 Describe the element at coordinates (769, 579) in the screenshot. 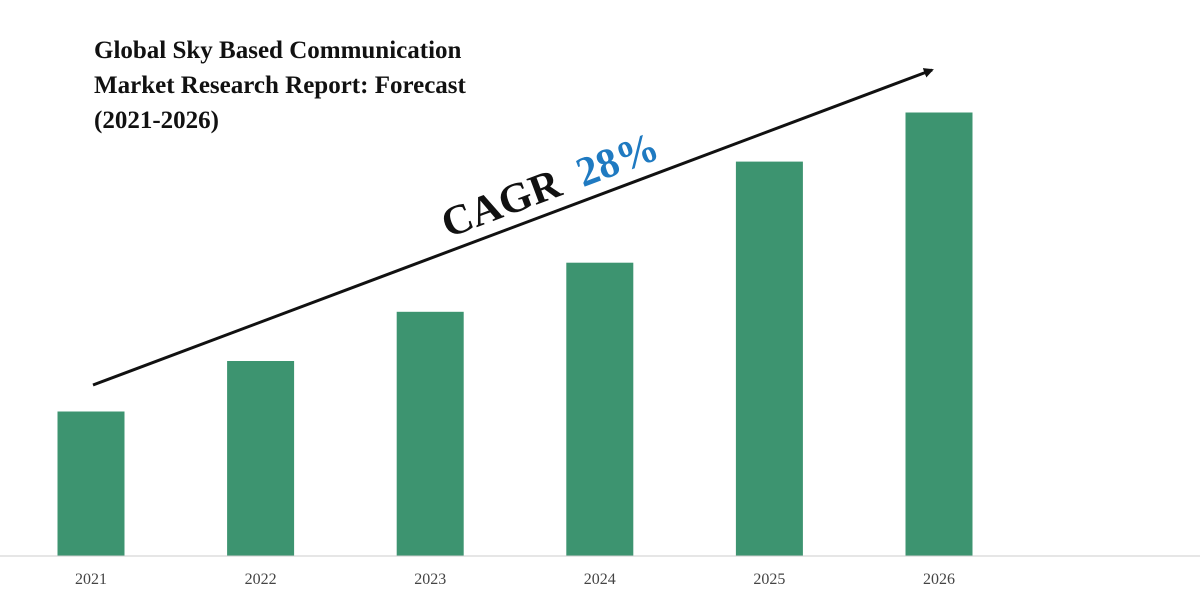

I see `x-tick-label-2025: 2025` at that location.